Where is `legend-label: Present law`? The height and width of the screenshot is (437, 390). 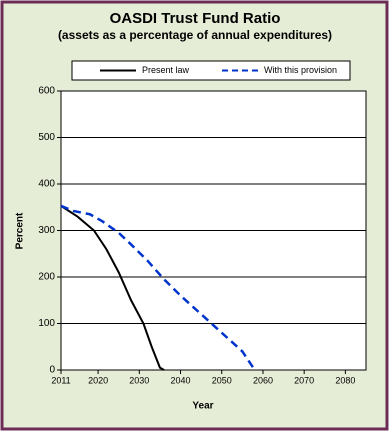
legend-label: Present law is located at coordinates (166, 70).